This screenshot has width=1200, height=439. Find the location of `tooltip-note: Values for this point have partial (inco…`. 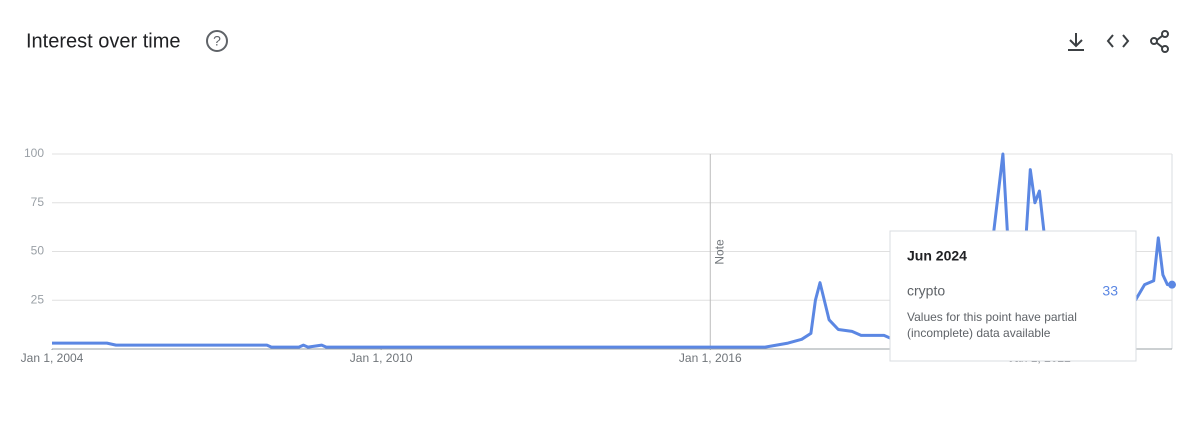

tooltip-note: Values for this point have partial (inco… is located at coordinates (992, 325).